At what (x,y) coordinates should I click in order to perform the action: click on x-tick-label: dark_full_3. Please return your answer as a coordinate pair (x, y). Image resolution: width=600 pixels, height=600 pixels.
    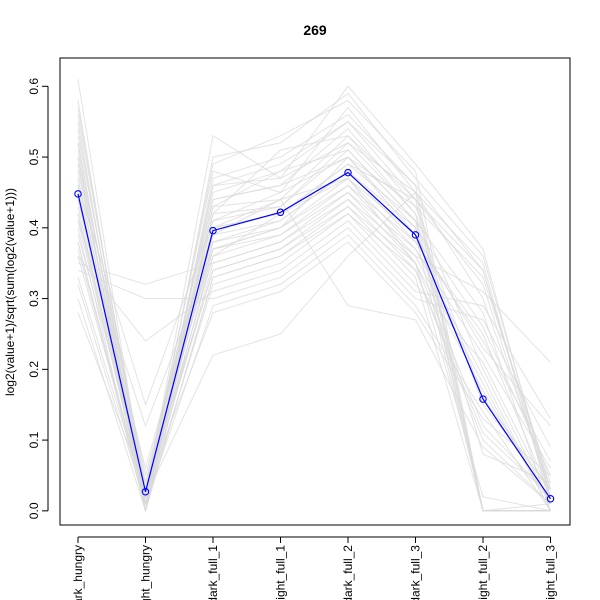
    Looking at the image, I should click on (416, 572).